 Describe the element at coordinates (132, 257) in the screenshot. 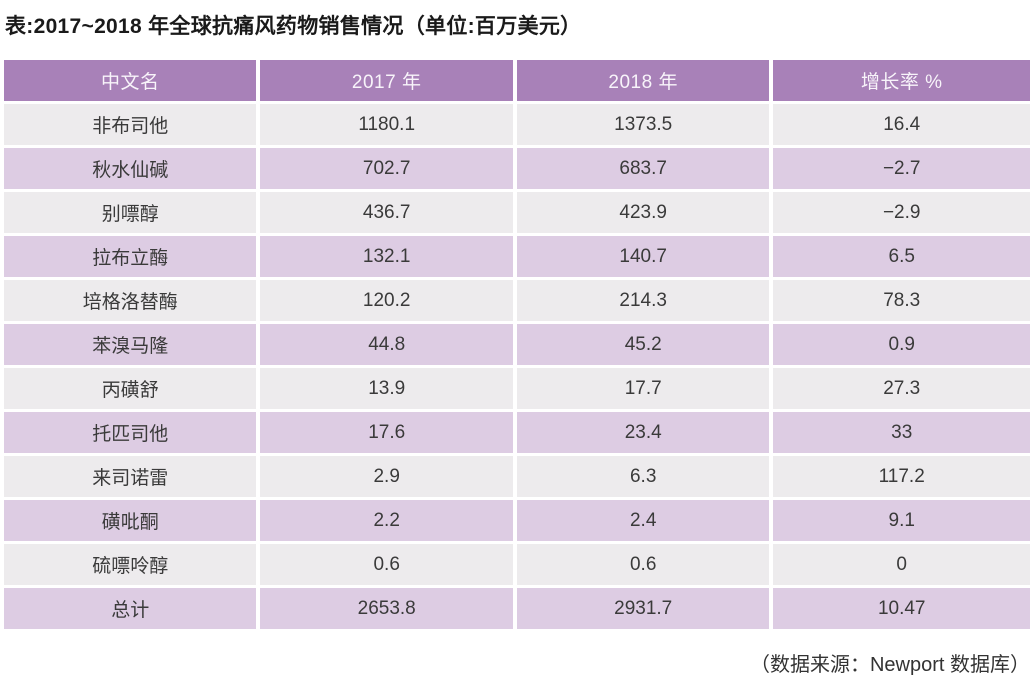

I see `drug-name-cell: 拉布立酶` at that location.